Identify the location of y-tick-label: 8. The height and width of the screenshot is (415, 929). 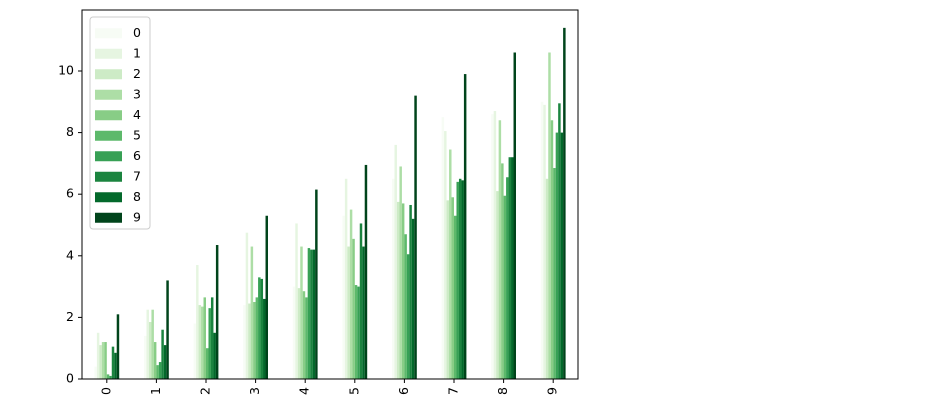
(70, 131).